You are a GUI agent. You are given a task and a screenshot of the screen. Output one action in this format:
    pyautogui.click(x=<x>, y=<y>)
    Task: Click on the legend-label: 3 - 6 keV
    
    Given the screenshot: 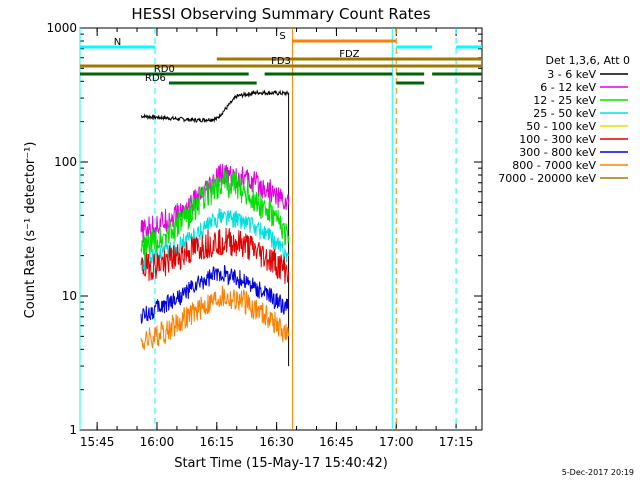 What is the action you would take?
    pyautogui.click(x=571, y=74)
    